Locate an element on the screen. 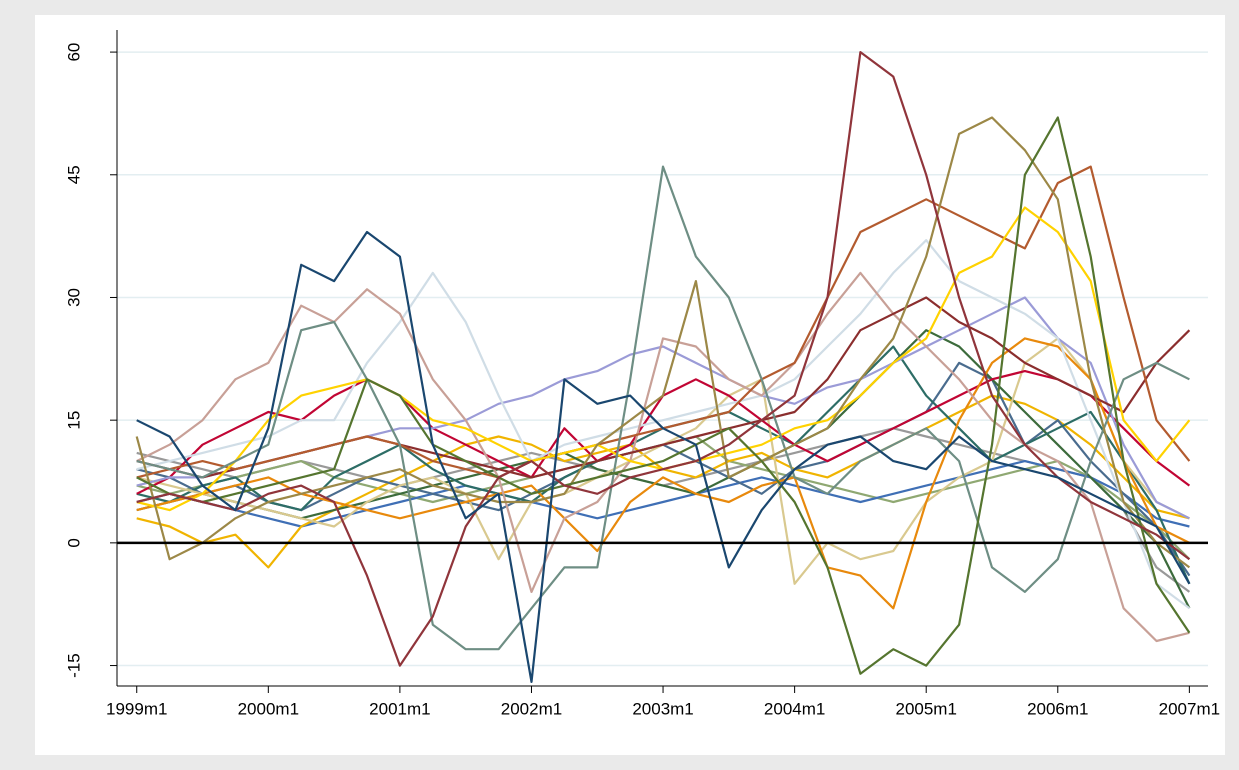 This screenshot has height=770, width=1239. x-tick-label: 2004m1 is located at coordinates (794, 708).